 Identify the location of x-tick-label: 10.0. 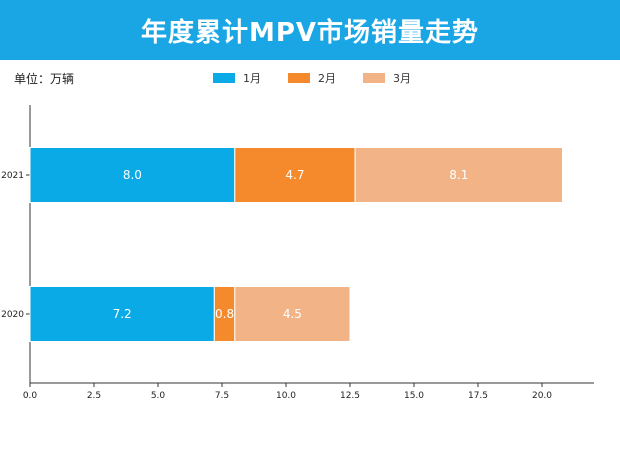
(286, 396).